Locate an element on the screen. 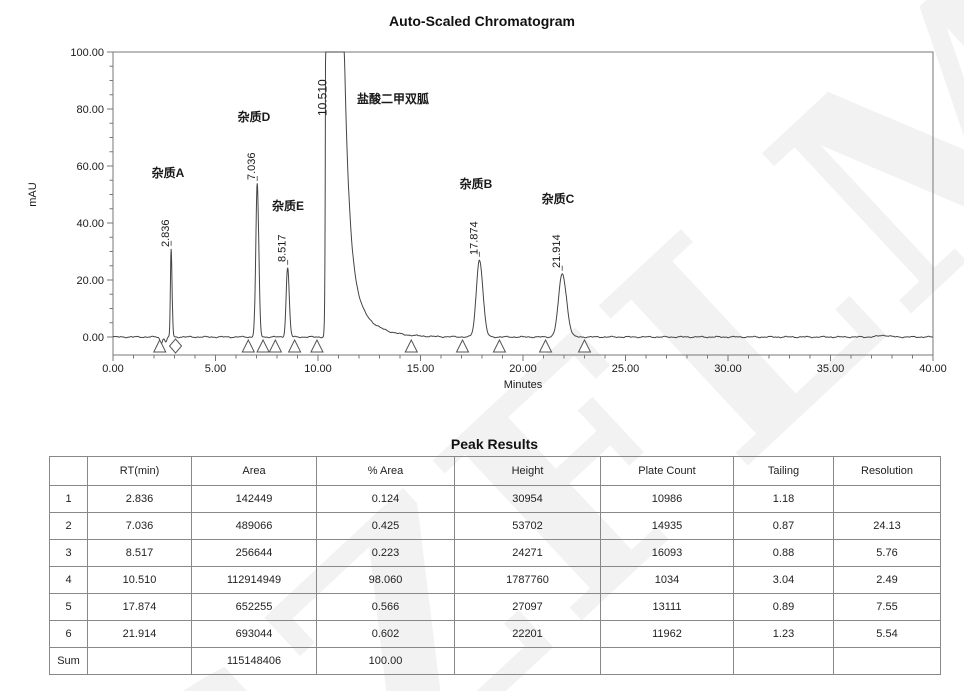 This screenshot has height=691, width=964. x-axis-label: Minutes is located at coordinates (523, 385).